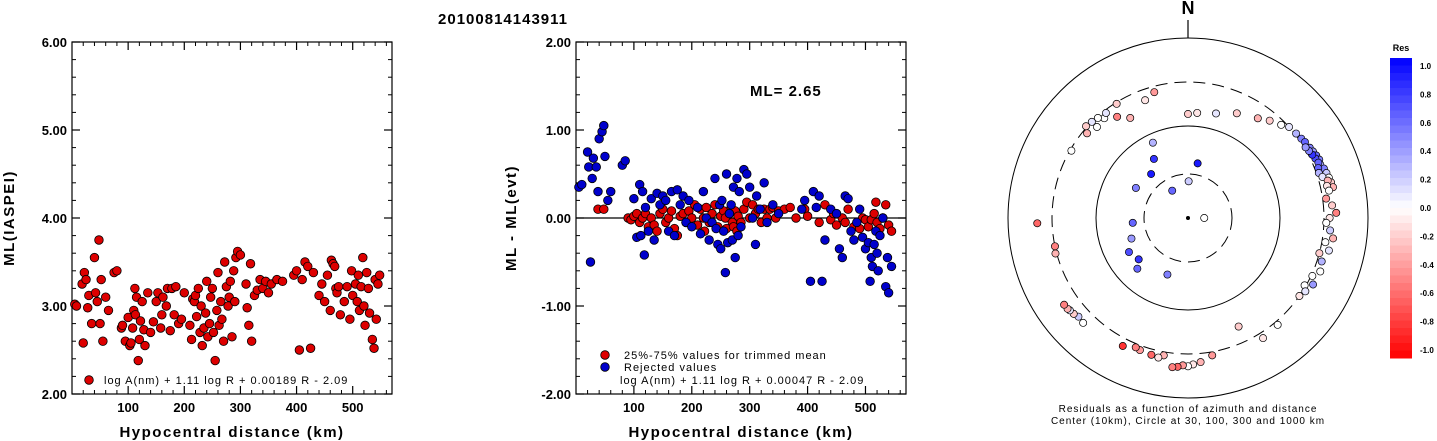 This screenshot has width=1437, height=441. I want to click on y-axis-label-ml-residual: ML - ML(evt), so click(511, 218).